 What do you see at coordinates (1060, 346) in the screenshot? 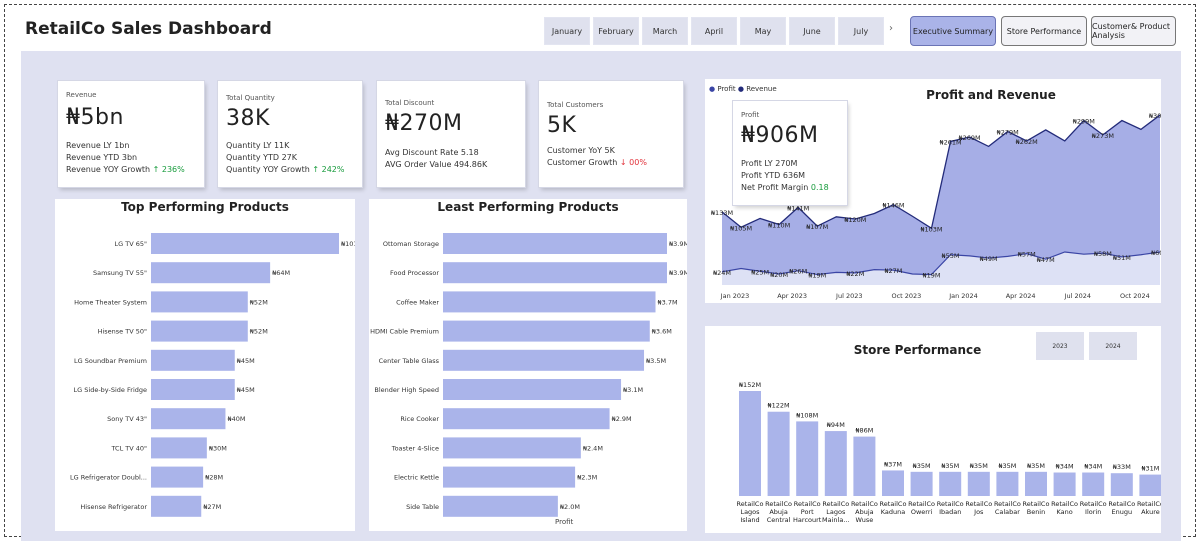
I see `year-filter-2023: 2023` at bounding box center [1060, 346].